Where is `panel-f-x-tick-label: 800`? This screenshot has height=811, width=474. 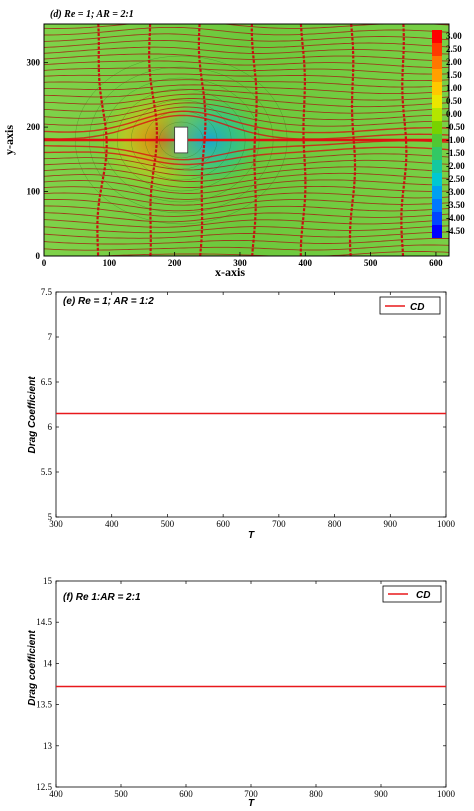
panel-f-x-tick-label: 800 is located at coordinates (316, 794).